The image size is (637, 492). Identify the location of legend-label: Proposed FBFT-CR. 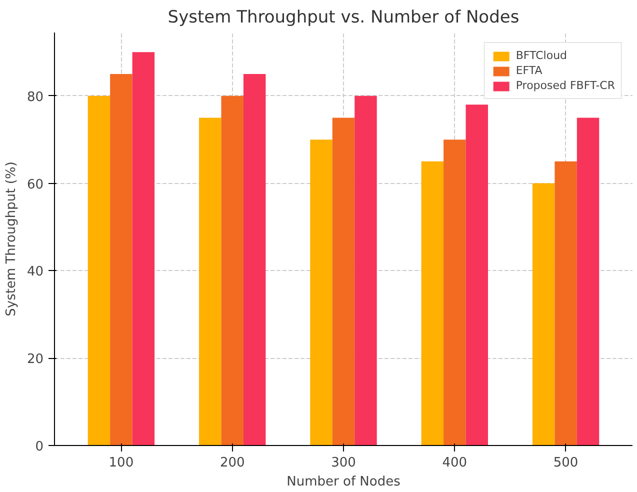
(565, 85).